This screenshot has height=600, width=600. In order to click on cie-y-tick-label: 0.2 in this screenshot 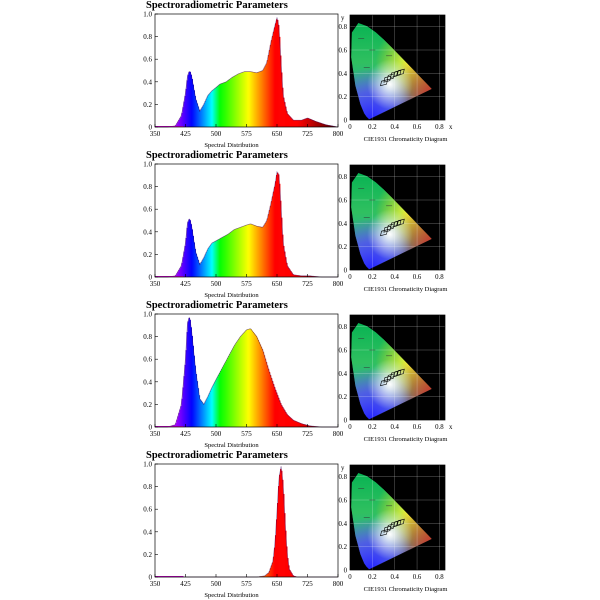, I will do `click(343, 547)`.